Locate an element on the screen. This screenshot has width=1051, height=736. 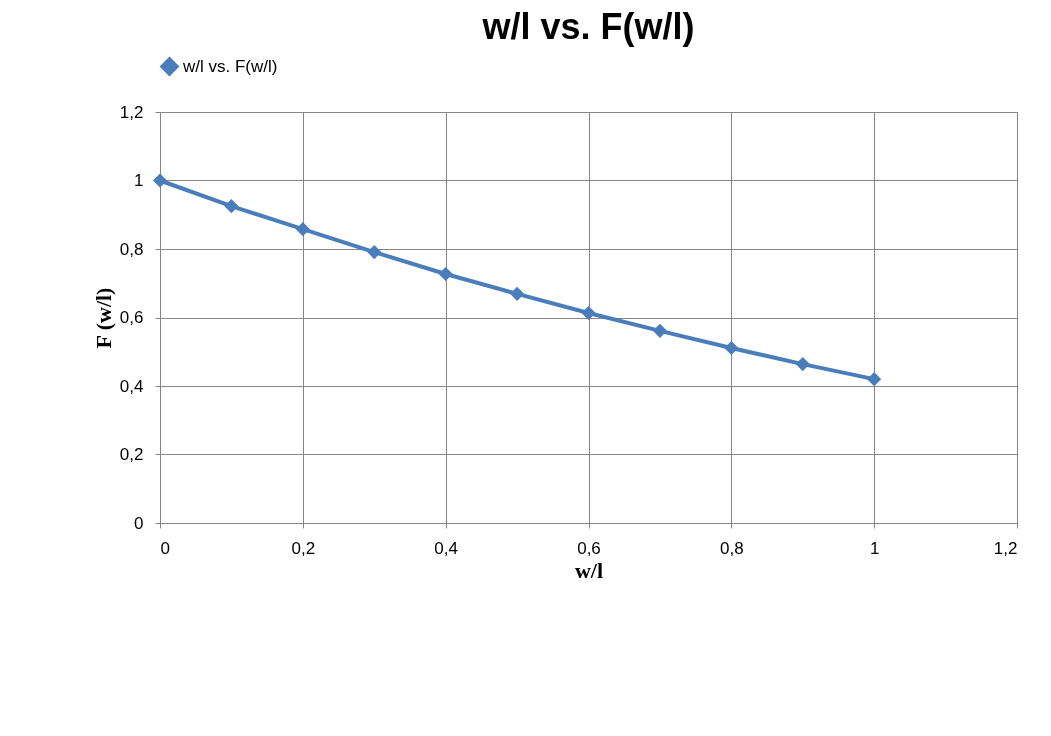
x-tick-label: 0,2 is located at coordinates (303, 548).